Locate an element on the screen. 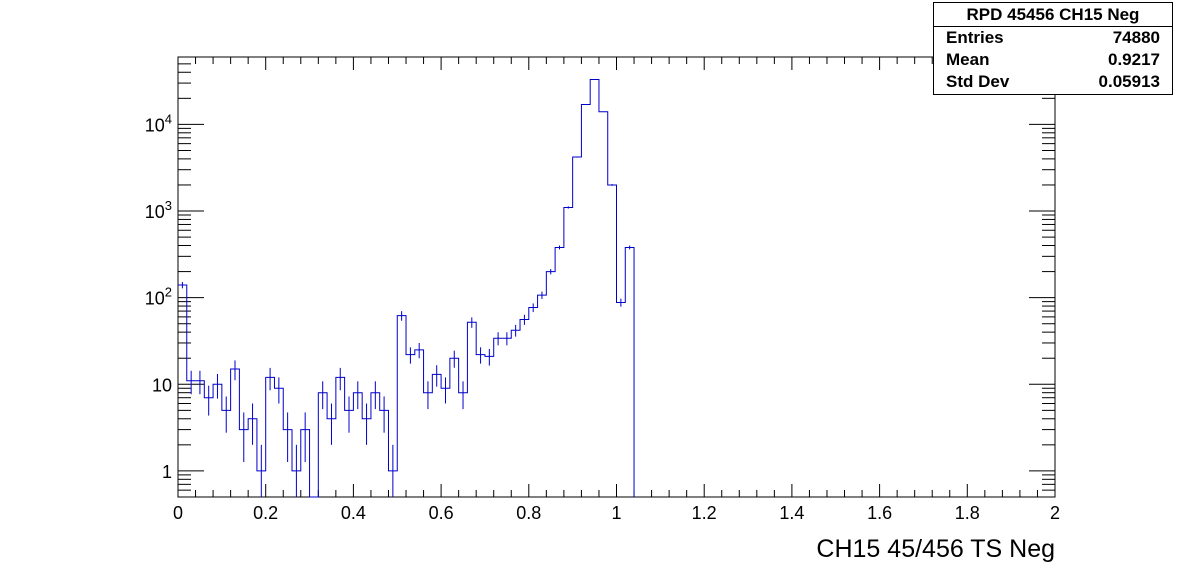 This screenshot has height=573, width=1198. y-tick-label: 1 is located at coordinates (167, 472).